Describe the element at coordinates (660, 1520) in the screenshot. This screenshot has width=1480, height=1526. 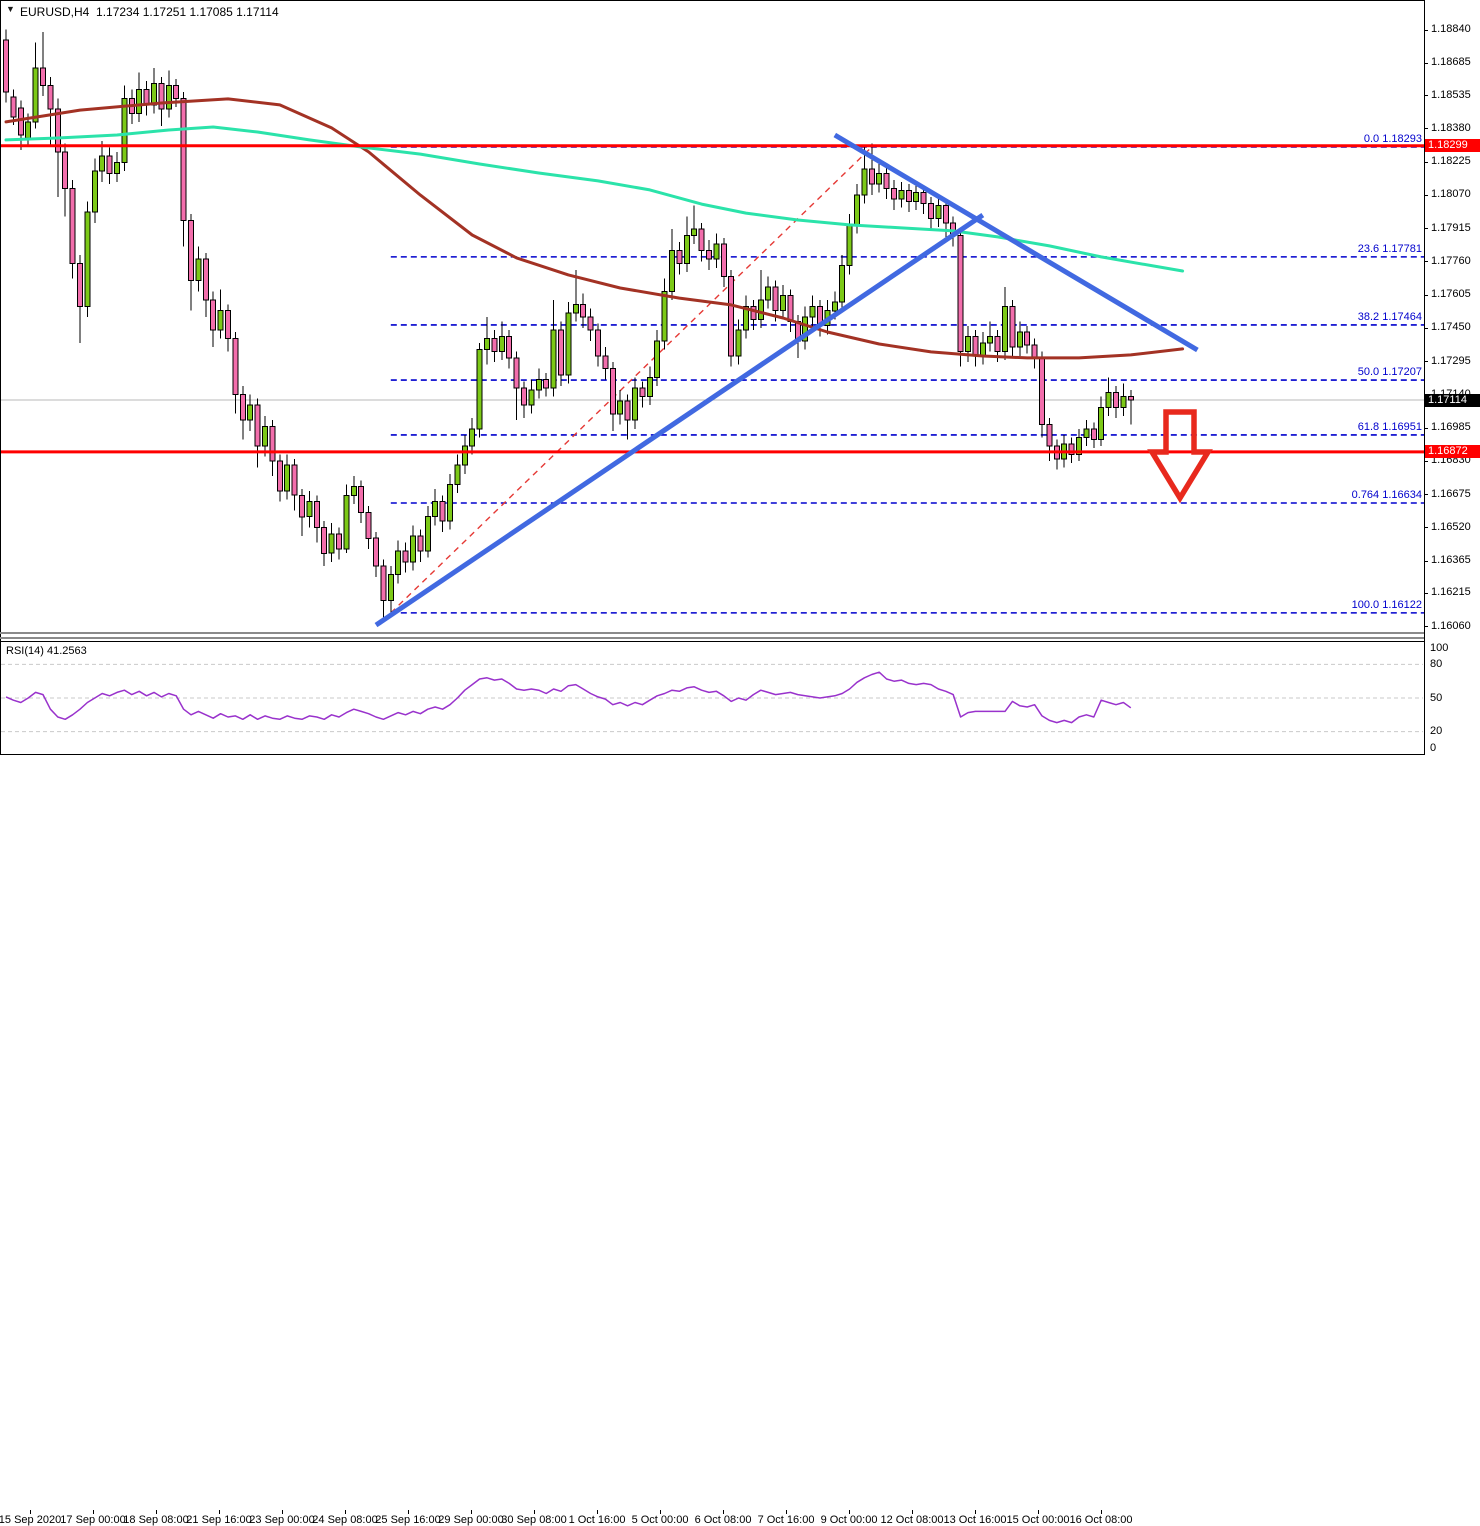
I see `time-axis-label: 5 Oct 00:00` at that location.